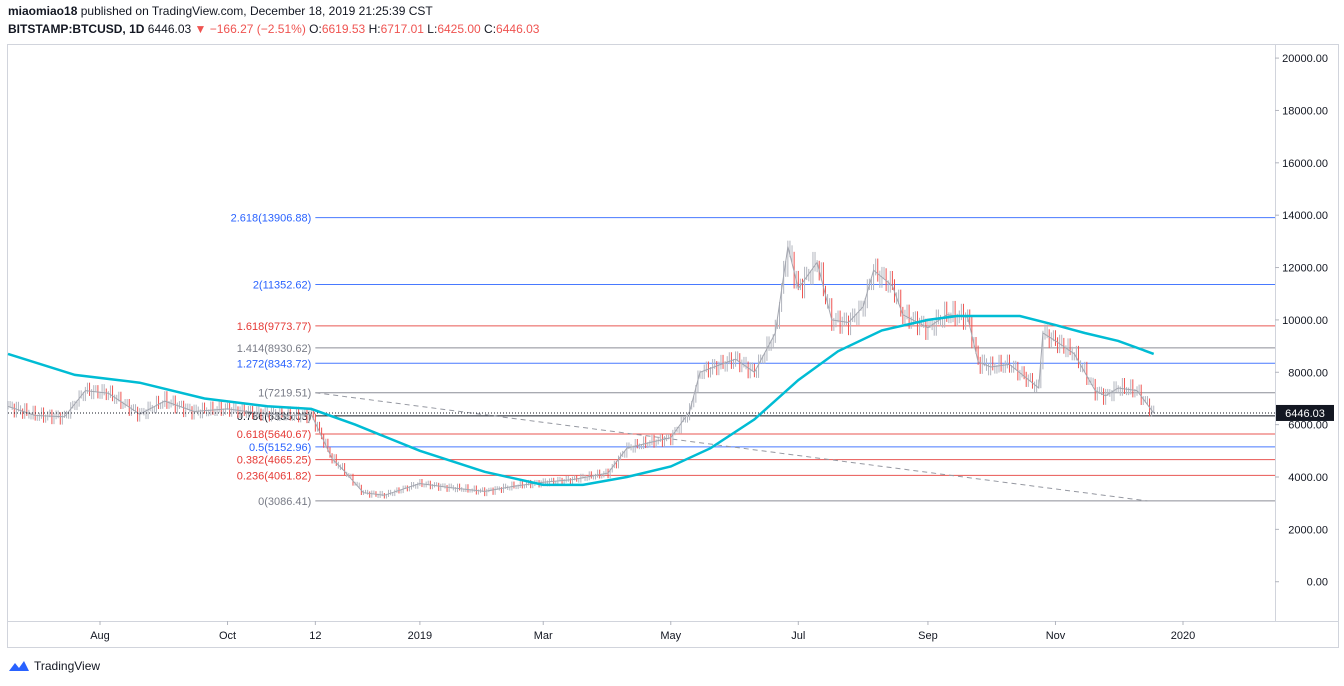  I want to click on x-tick-label: 12, so click(315, 636).